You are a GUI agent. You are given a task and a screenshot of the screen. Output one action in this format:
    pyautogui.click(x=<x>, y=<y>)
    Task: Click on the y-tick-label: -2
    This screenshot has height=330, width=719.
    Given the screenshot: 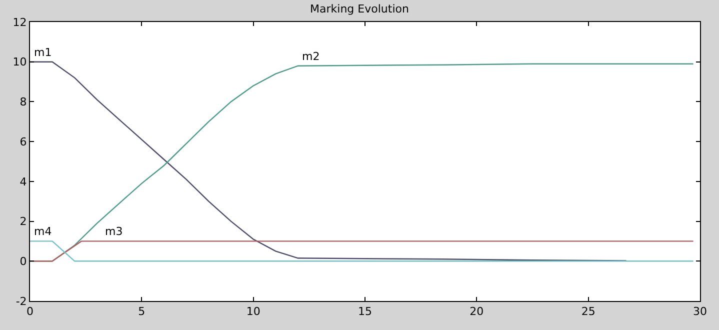 What is the action you would take?
    pyautogui.click(x=21, y=301)
    